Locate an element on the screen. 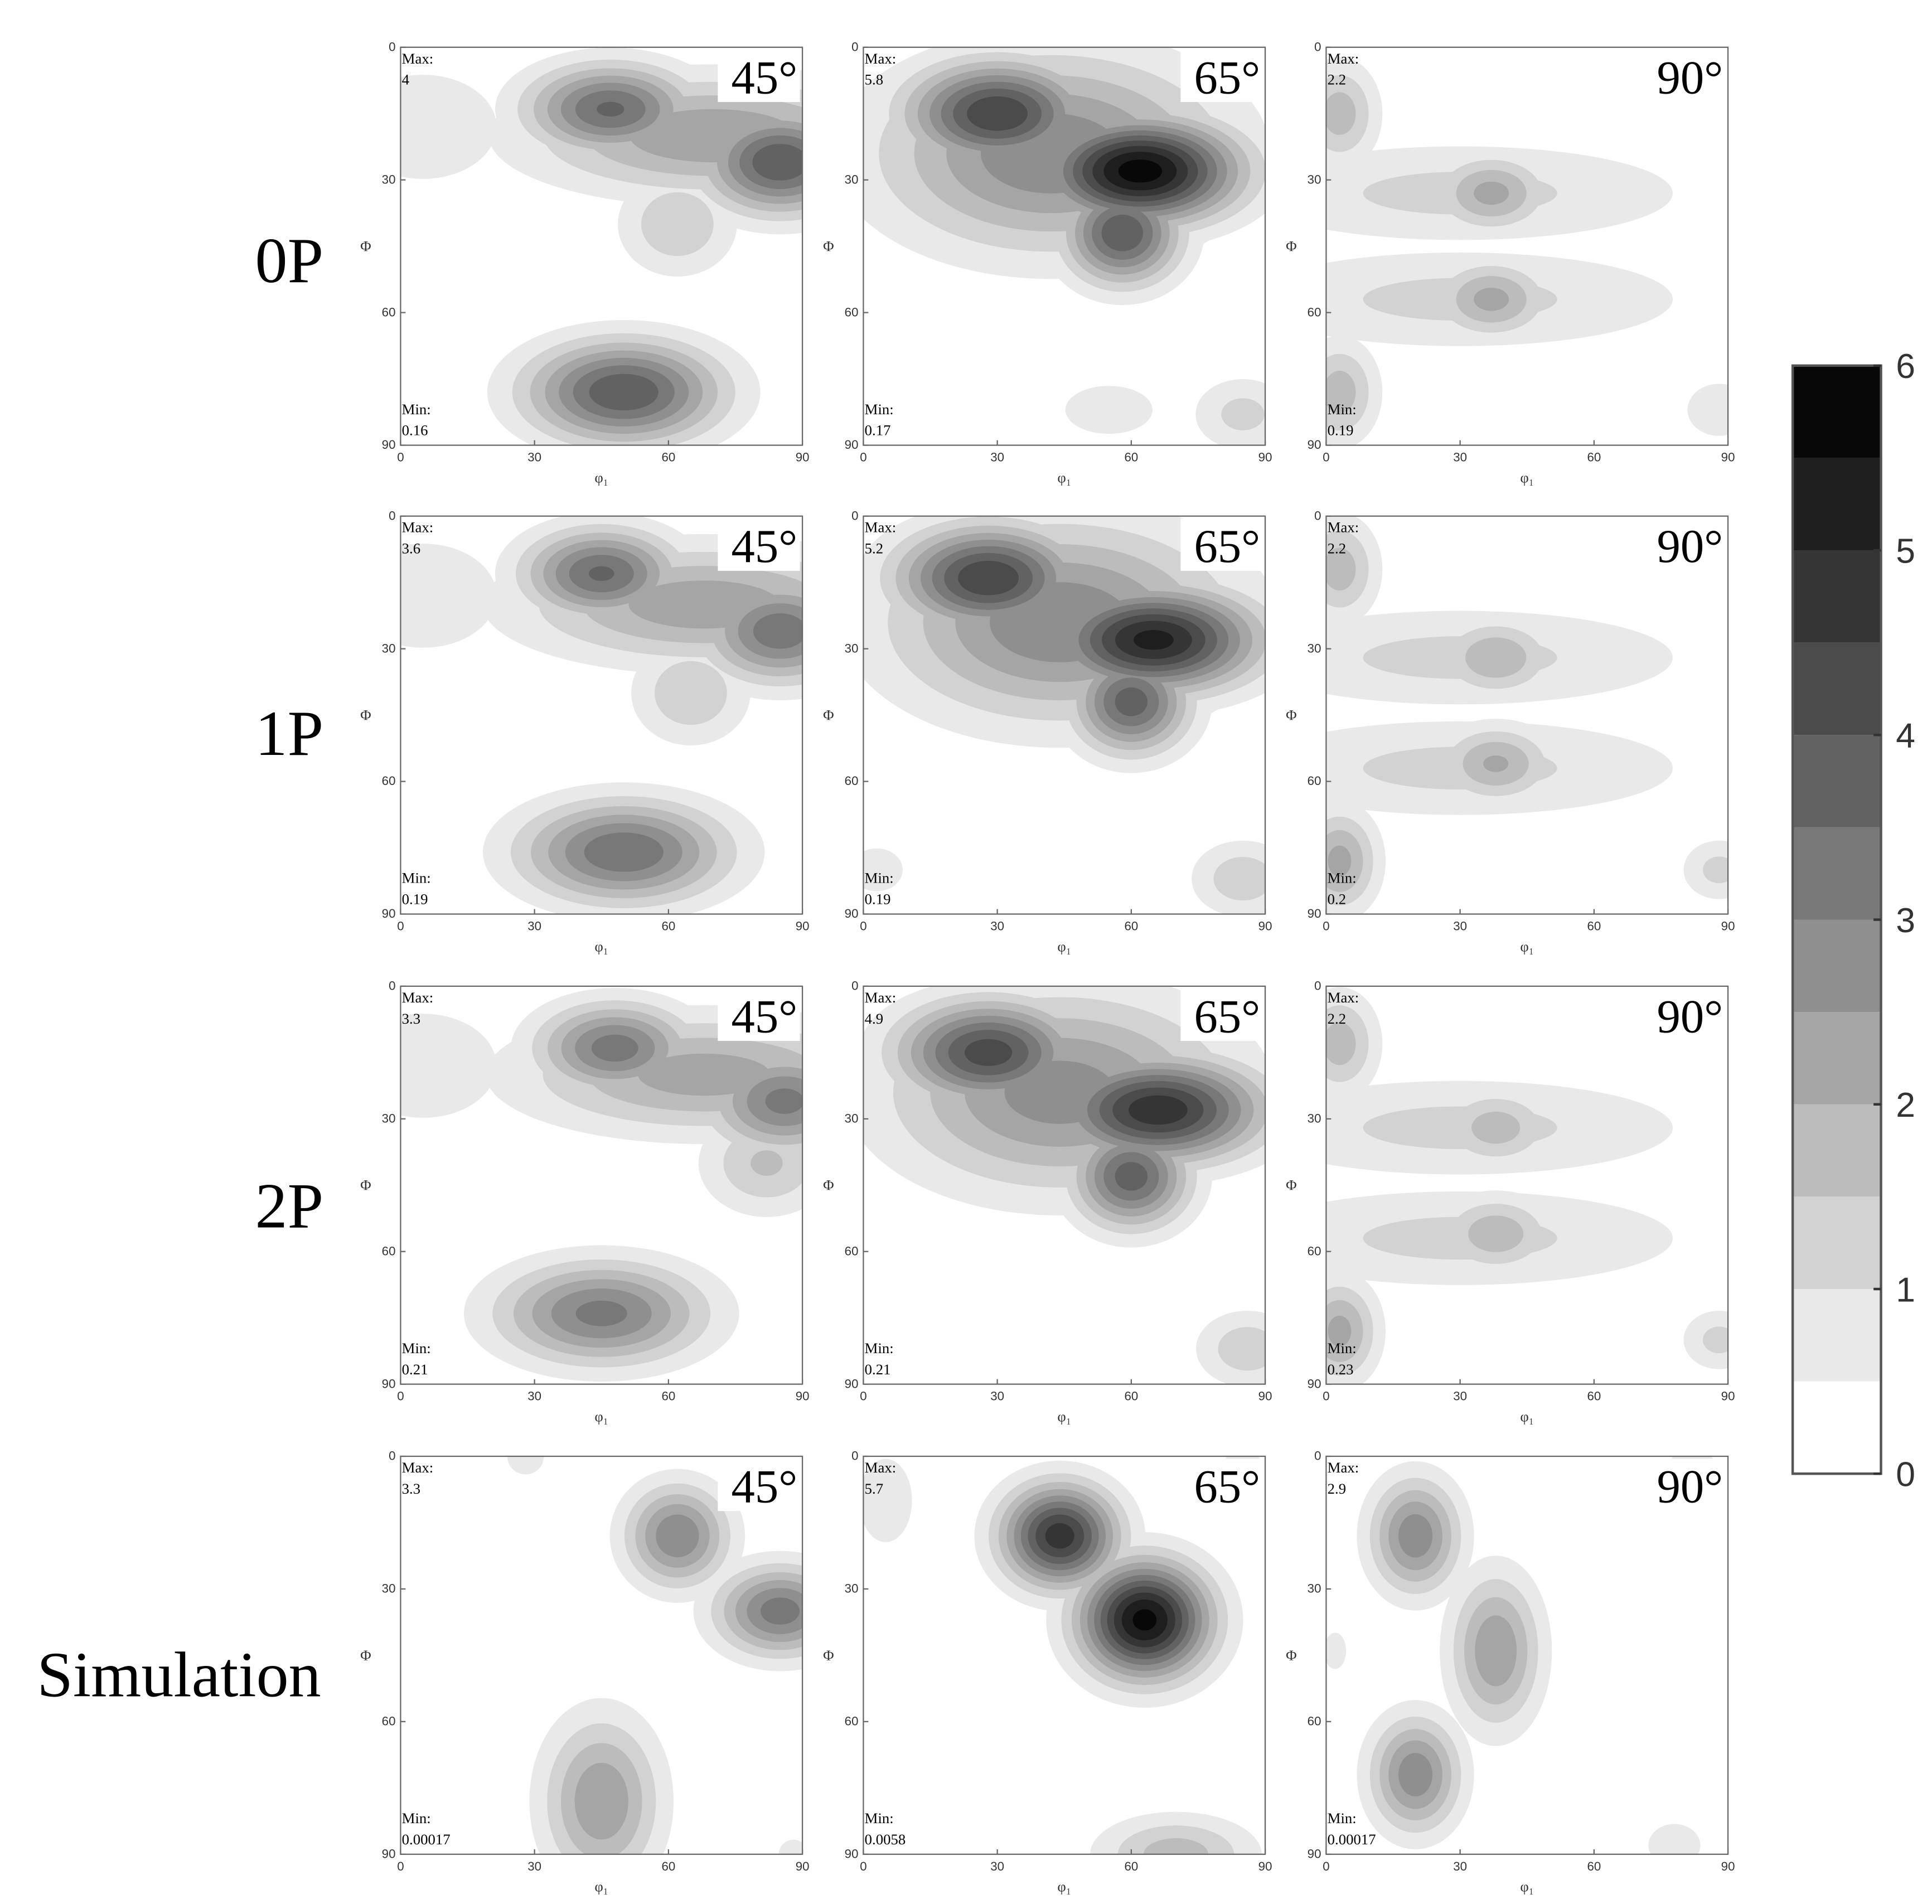 The width and height of the screenshot is (1932, 1904). colorbar-tick-label: 6 is located at coordinates (1906, 366).